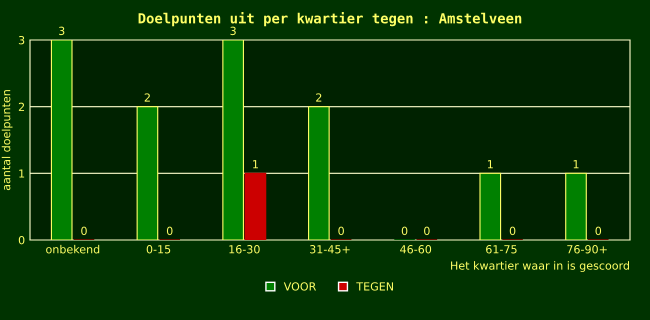 The height and width of the screenshot is (320, 650). What do you see at coordinates (158, 249) in the screenshot?
I see `x-tick-label: 0-15` at bounding box center [158, 249].